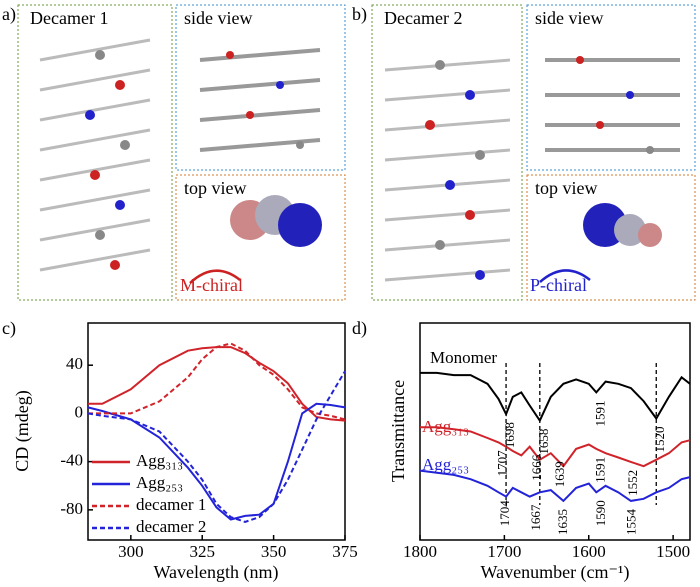 The image size is (700, 587). Describe the element at coordinates (555, 572) in the screenshot. I see `x-axis-label: Wavenumber (cm⁻¹)` at that location.